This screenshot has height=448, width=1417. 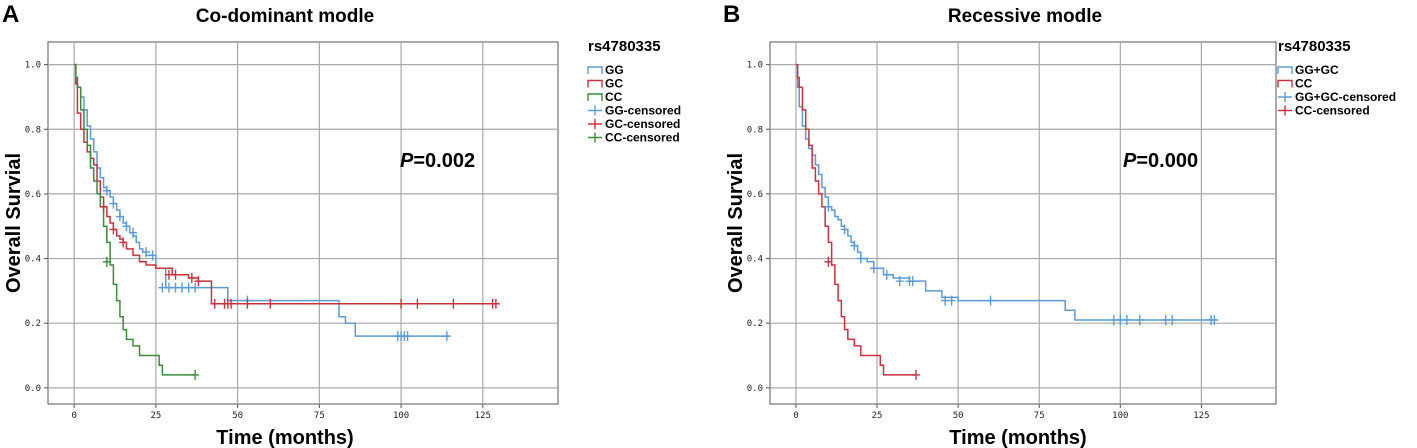 I want to click on y-tick-label: 0.0, so click(x=755, y=389).